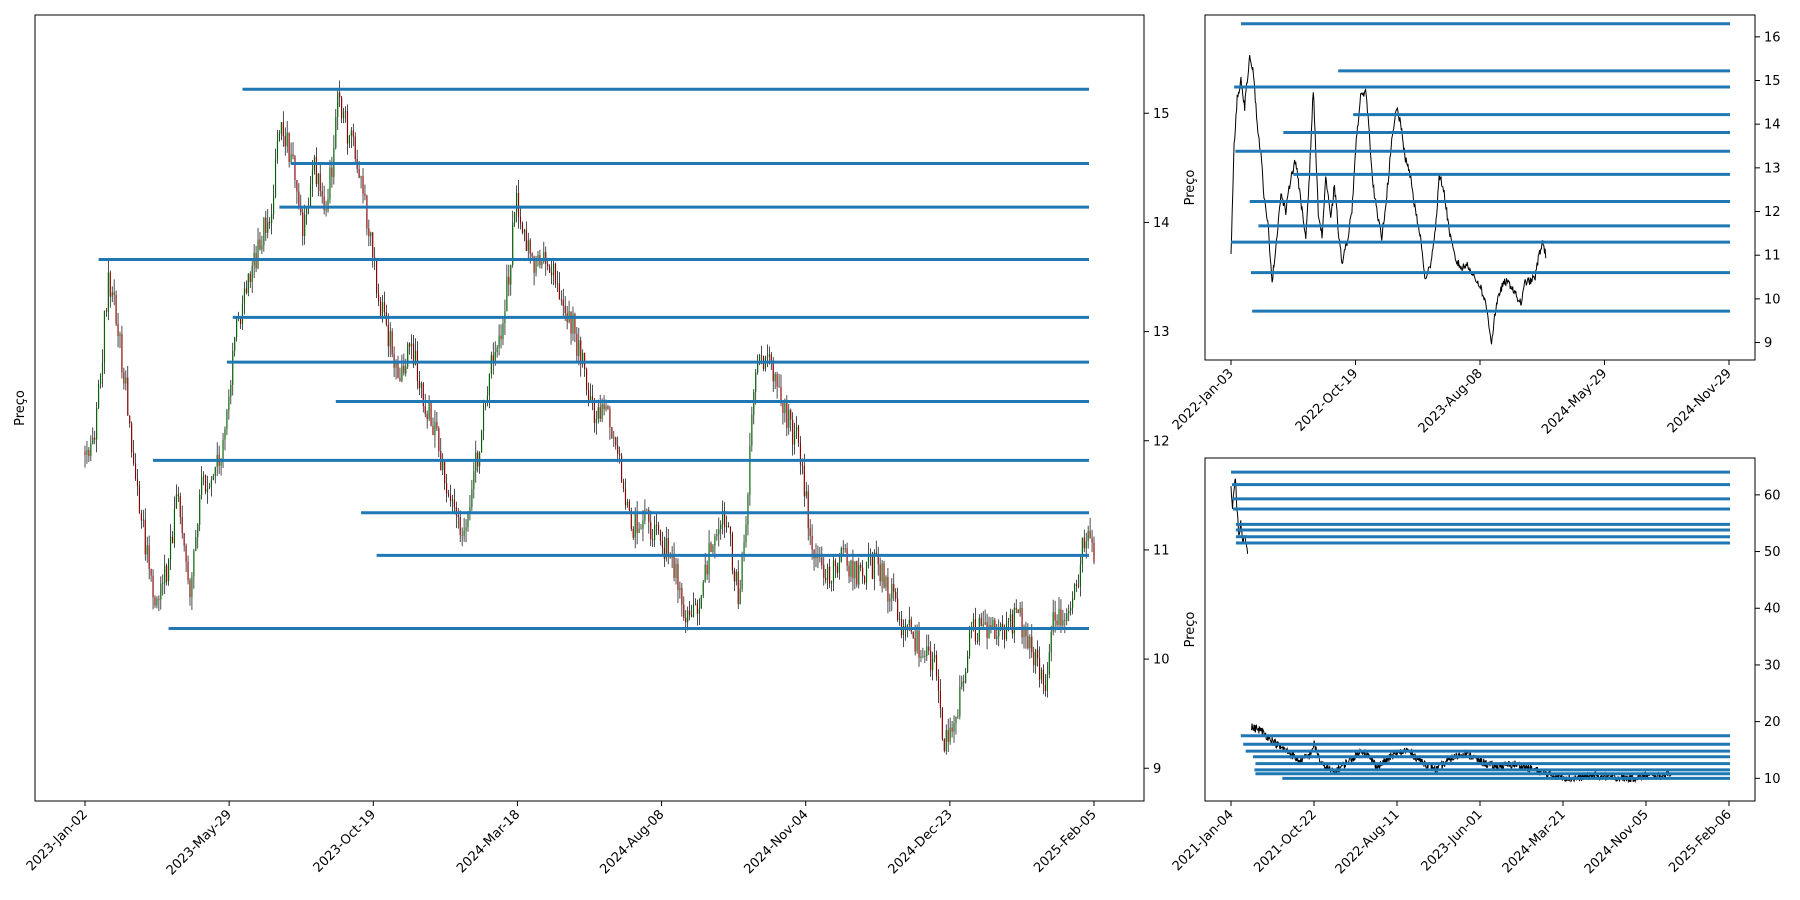  Describe the element at coordinates (1772, 609) in the screenshot. I see `y-tick-label: 40` at that location.